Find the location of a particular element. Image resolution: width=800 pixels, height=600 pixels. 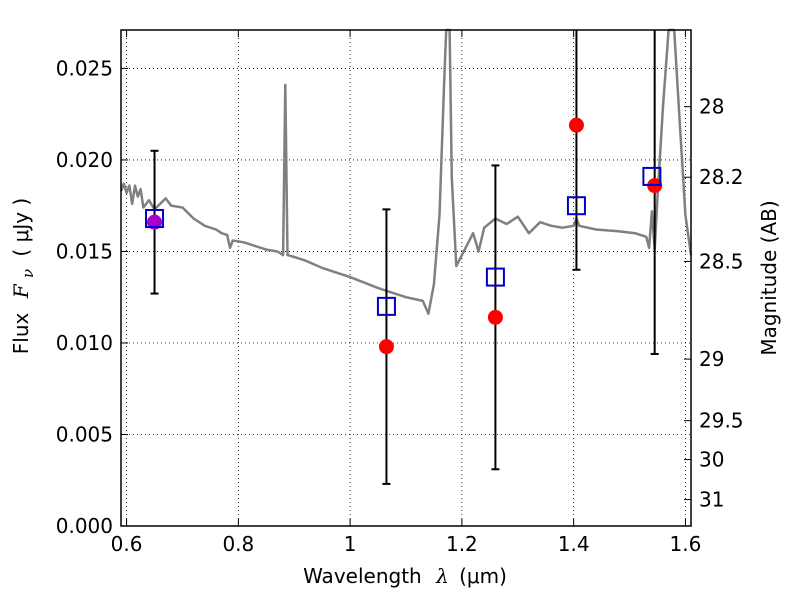

y2-tick-label: 31 is located at coordinates (711, 500).